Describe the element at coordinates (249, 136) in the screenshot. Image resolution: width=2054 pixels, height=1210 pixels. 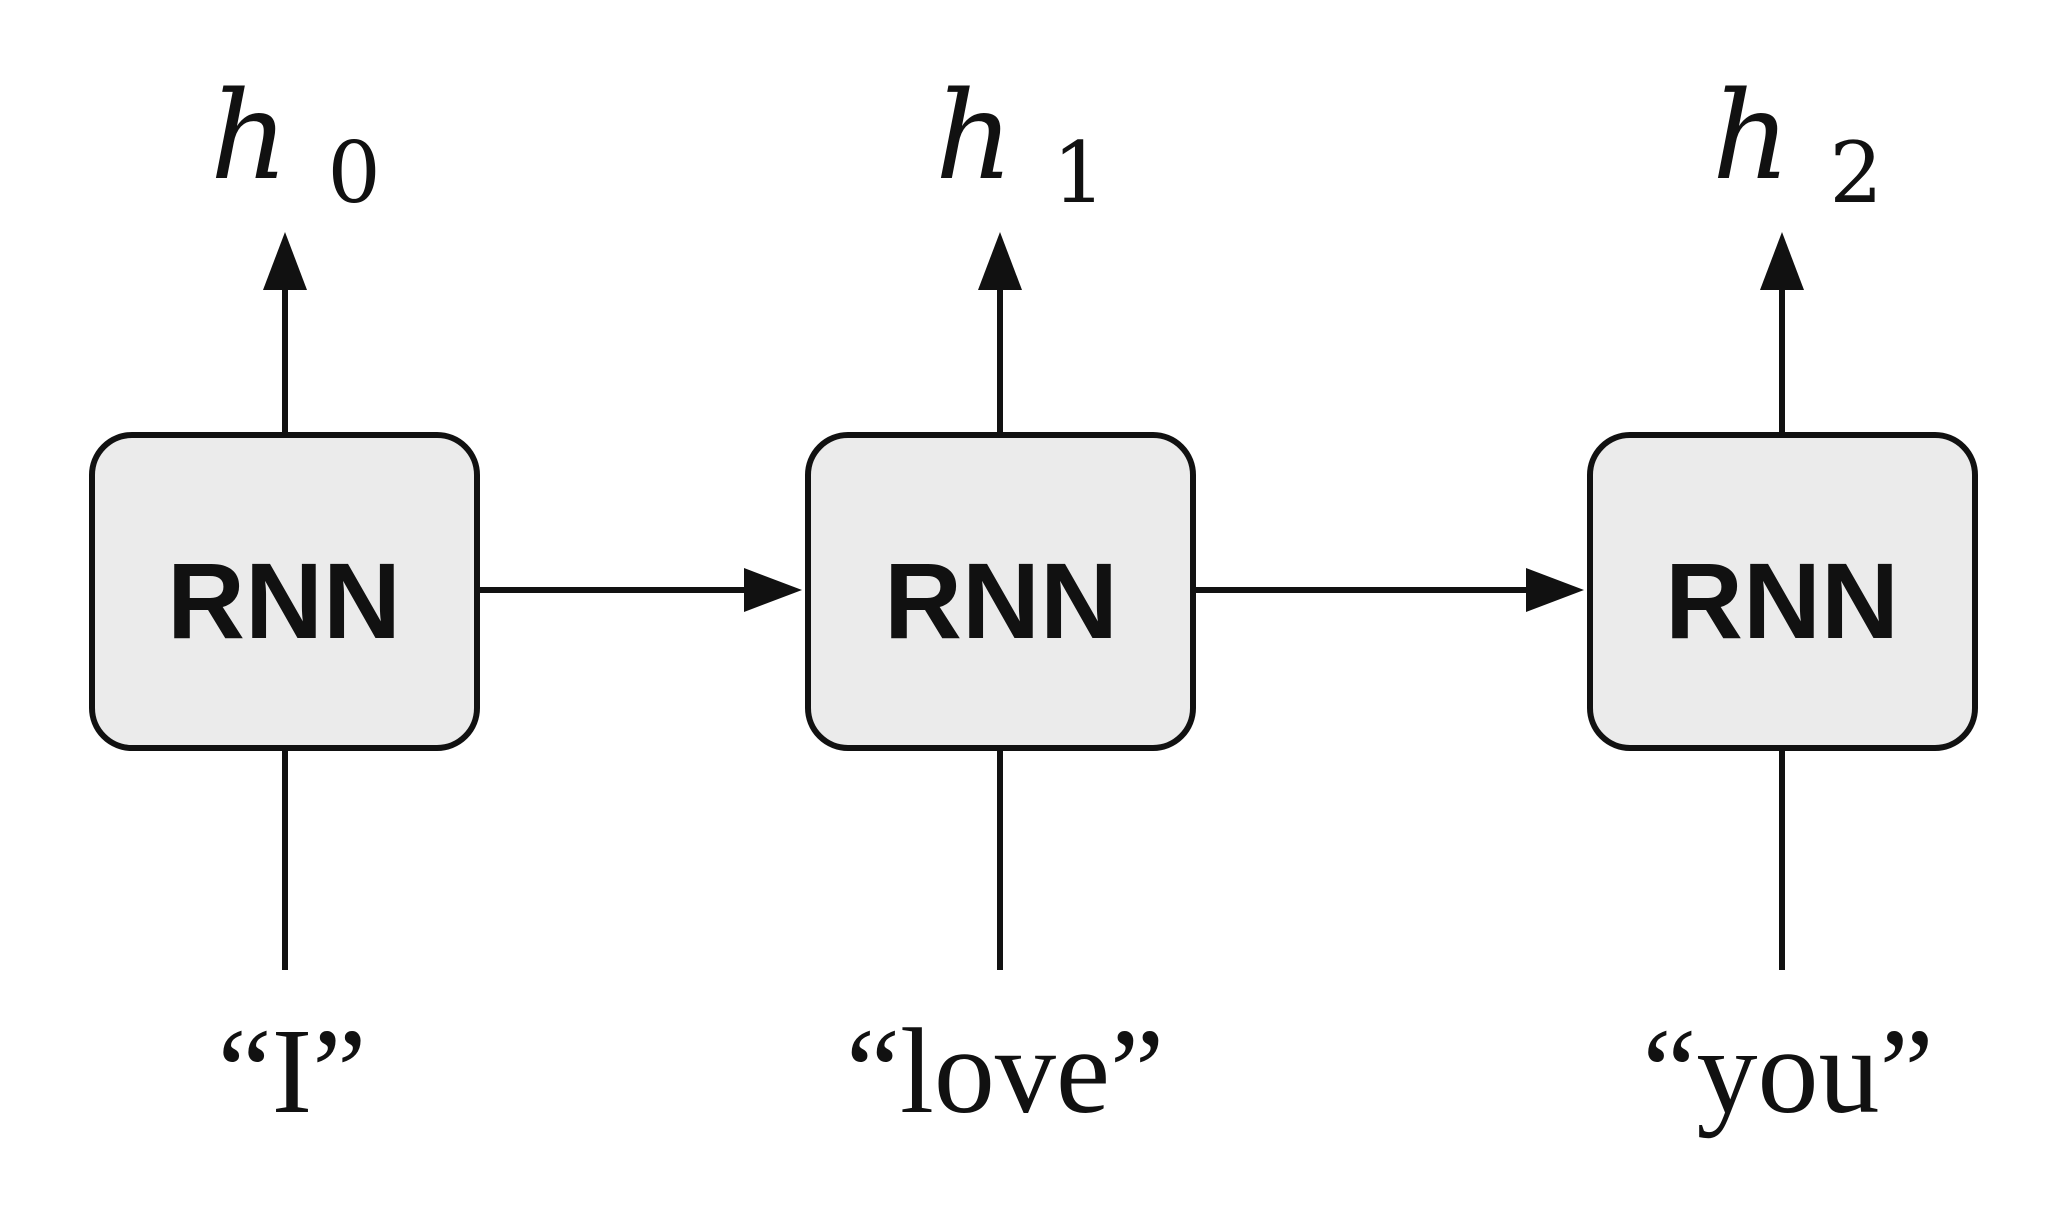
I see `hidden-state-symbol-0: h` at that location.